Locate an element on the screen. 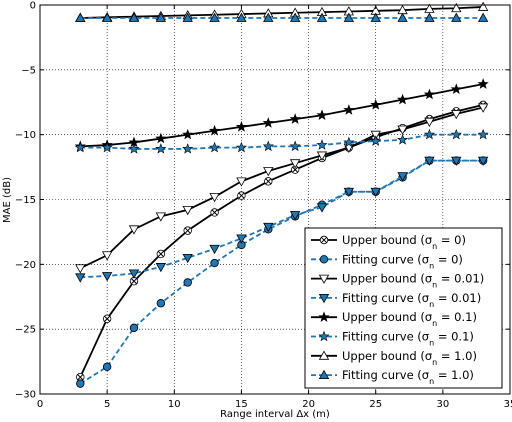  legend-entry: Fitting curve (σn = 1.0) is located at coordinates (392, 377).